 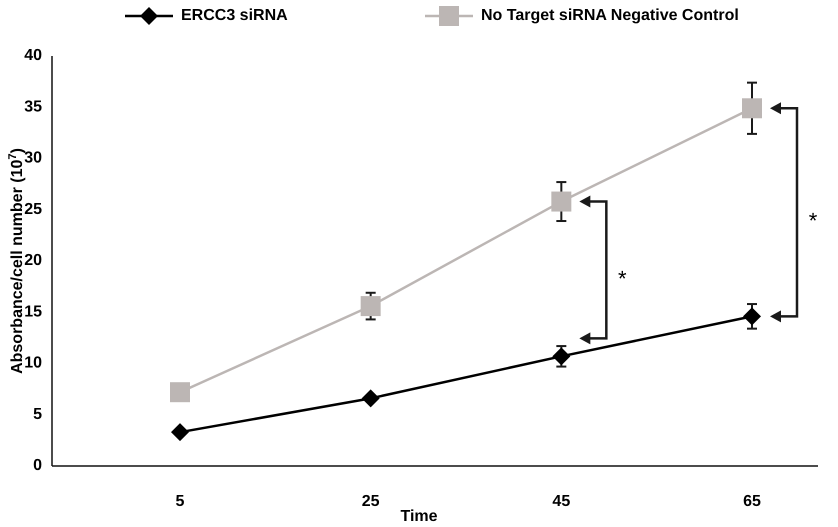 What do you see at coordinates (33, 107) in the screenshot?
I see `y-tick-label: 35` at bounding box center [33, 107].